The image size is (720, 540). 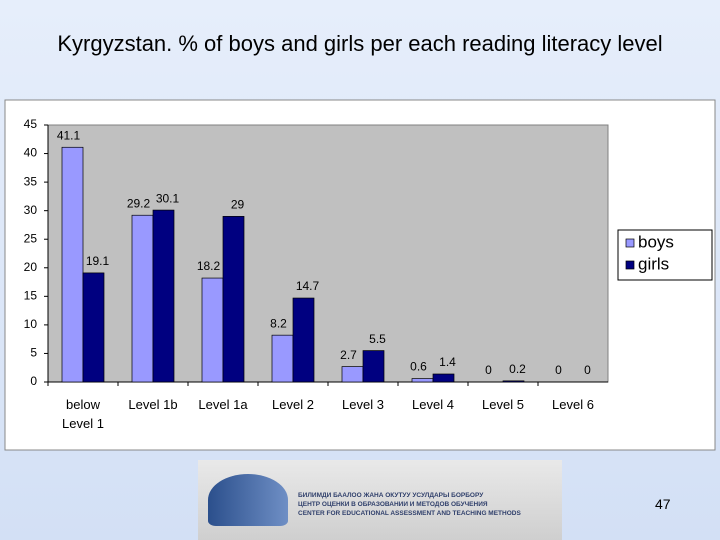 What do you see at coordinates (139, 203) in the screenshot?
I see `data-label: 29.2` at bounding box center [139, 203].